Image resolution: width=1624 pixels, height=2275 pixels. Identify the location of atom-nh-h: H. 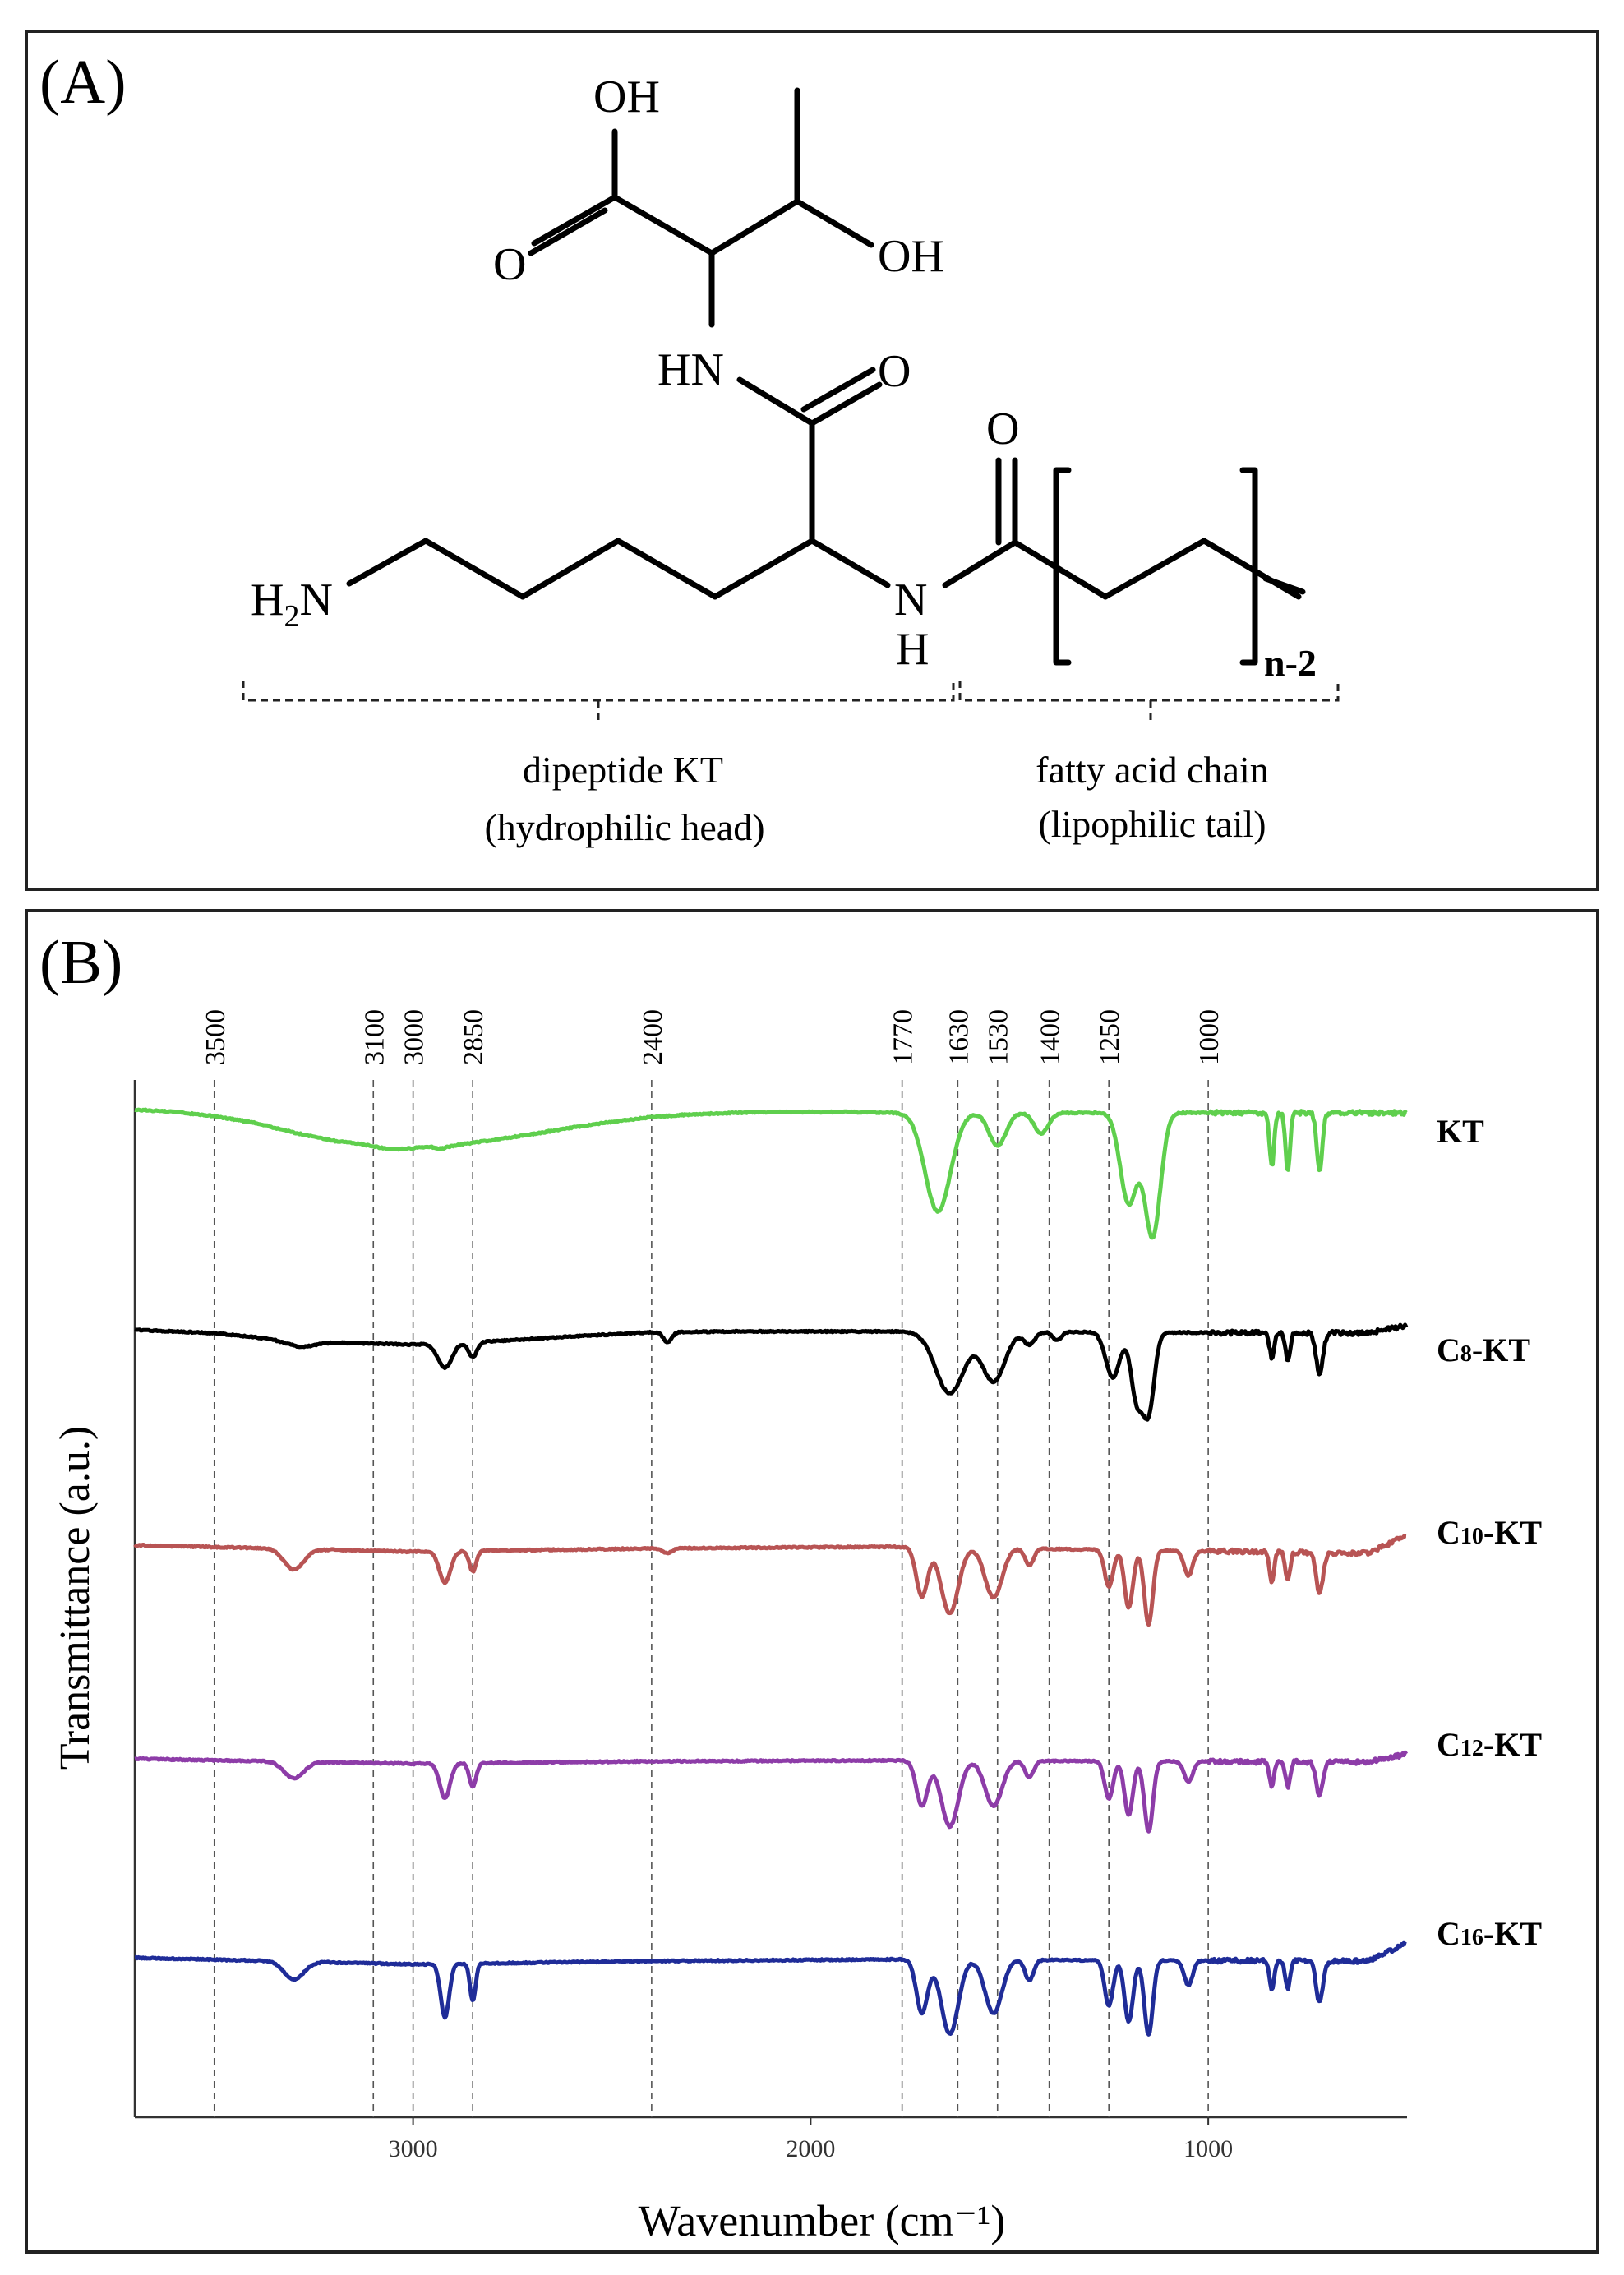
(912, 649).